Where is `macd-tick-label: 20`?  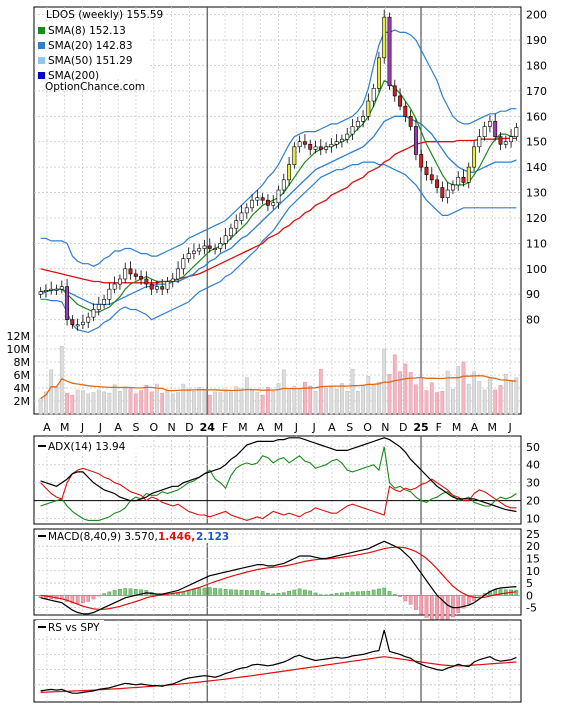 macd-tick-label: 20 is located at coordinates (533, 546).